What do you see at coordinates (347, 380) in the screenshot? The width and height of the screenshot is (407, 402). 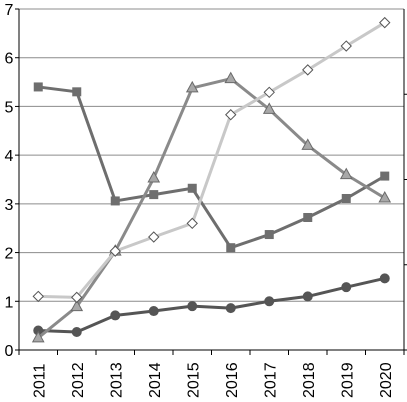 I see `x-tick-label: 2019` at bounding box center [347, 380].